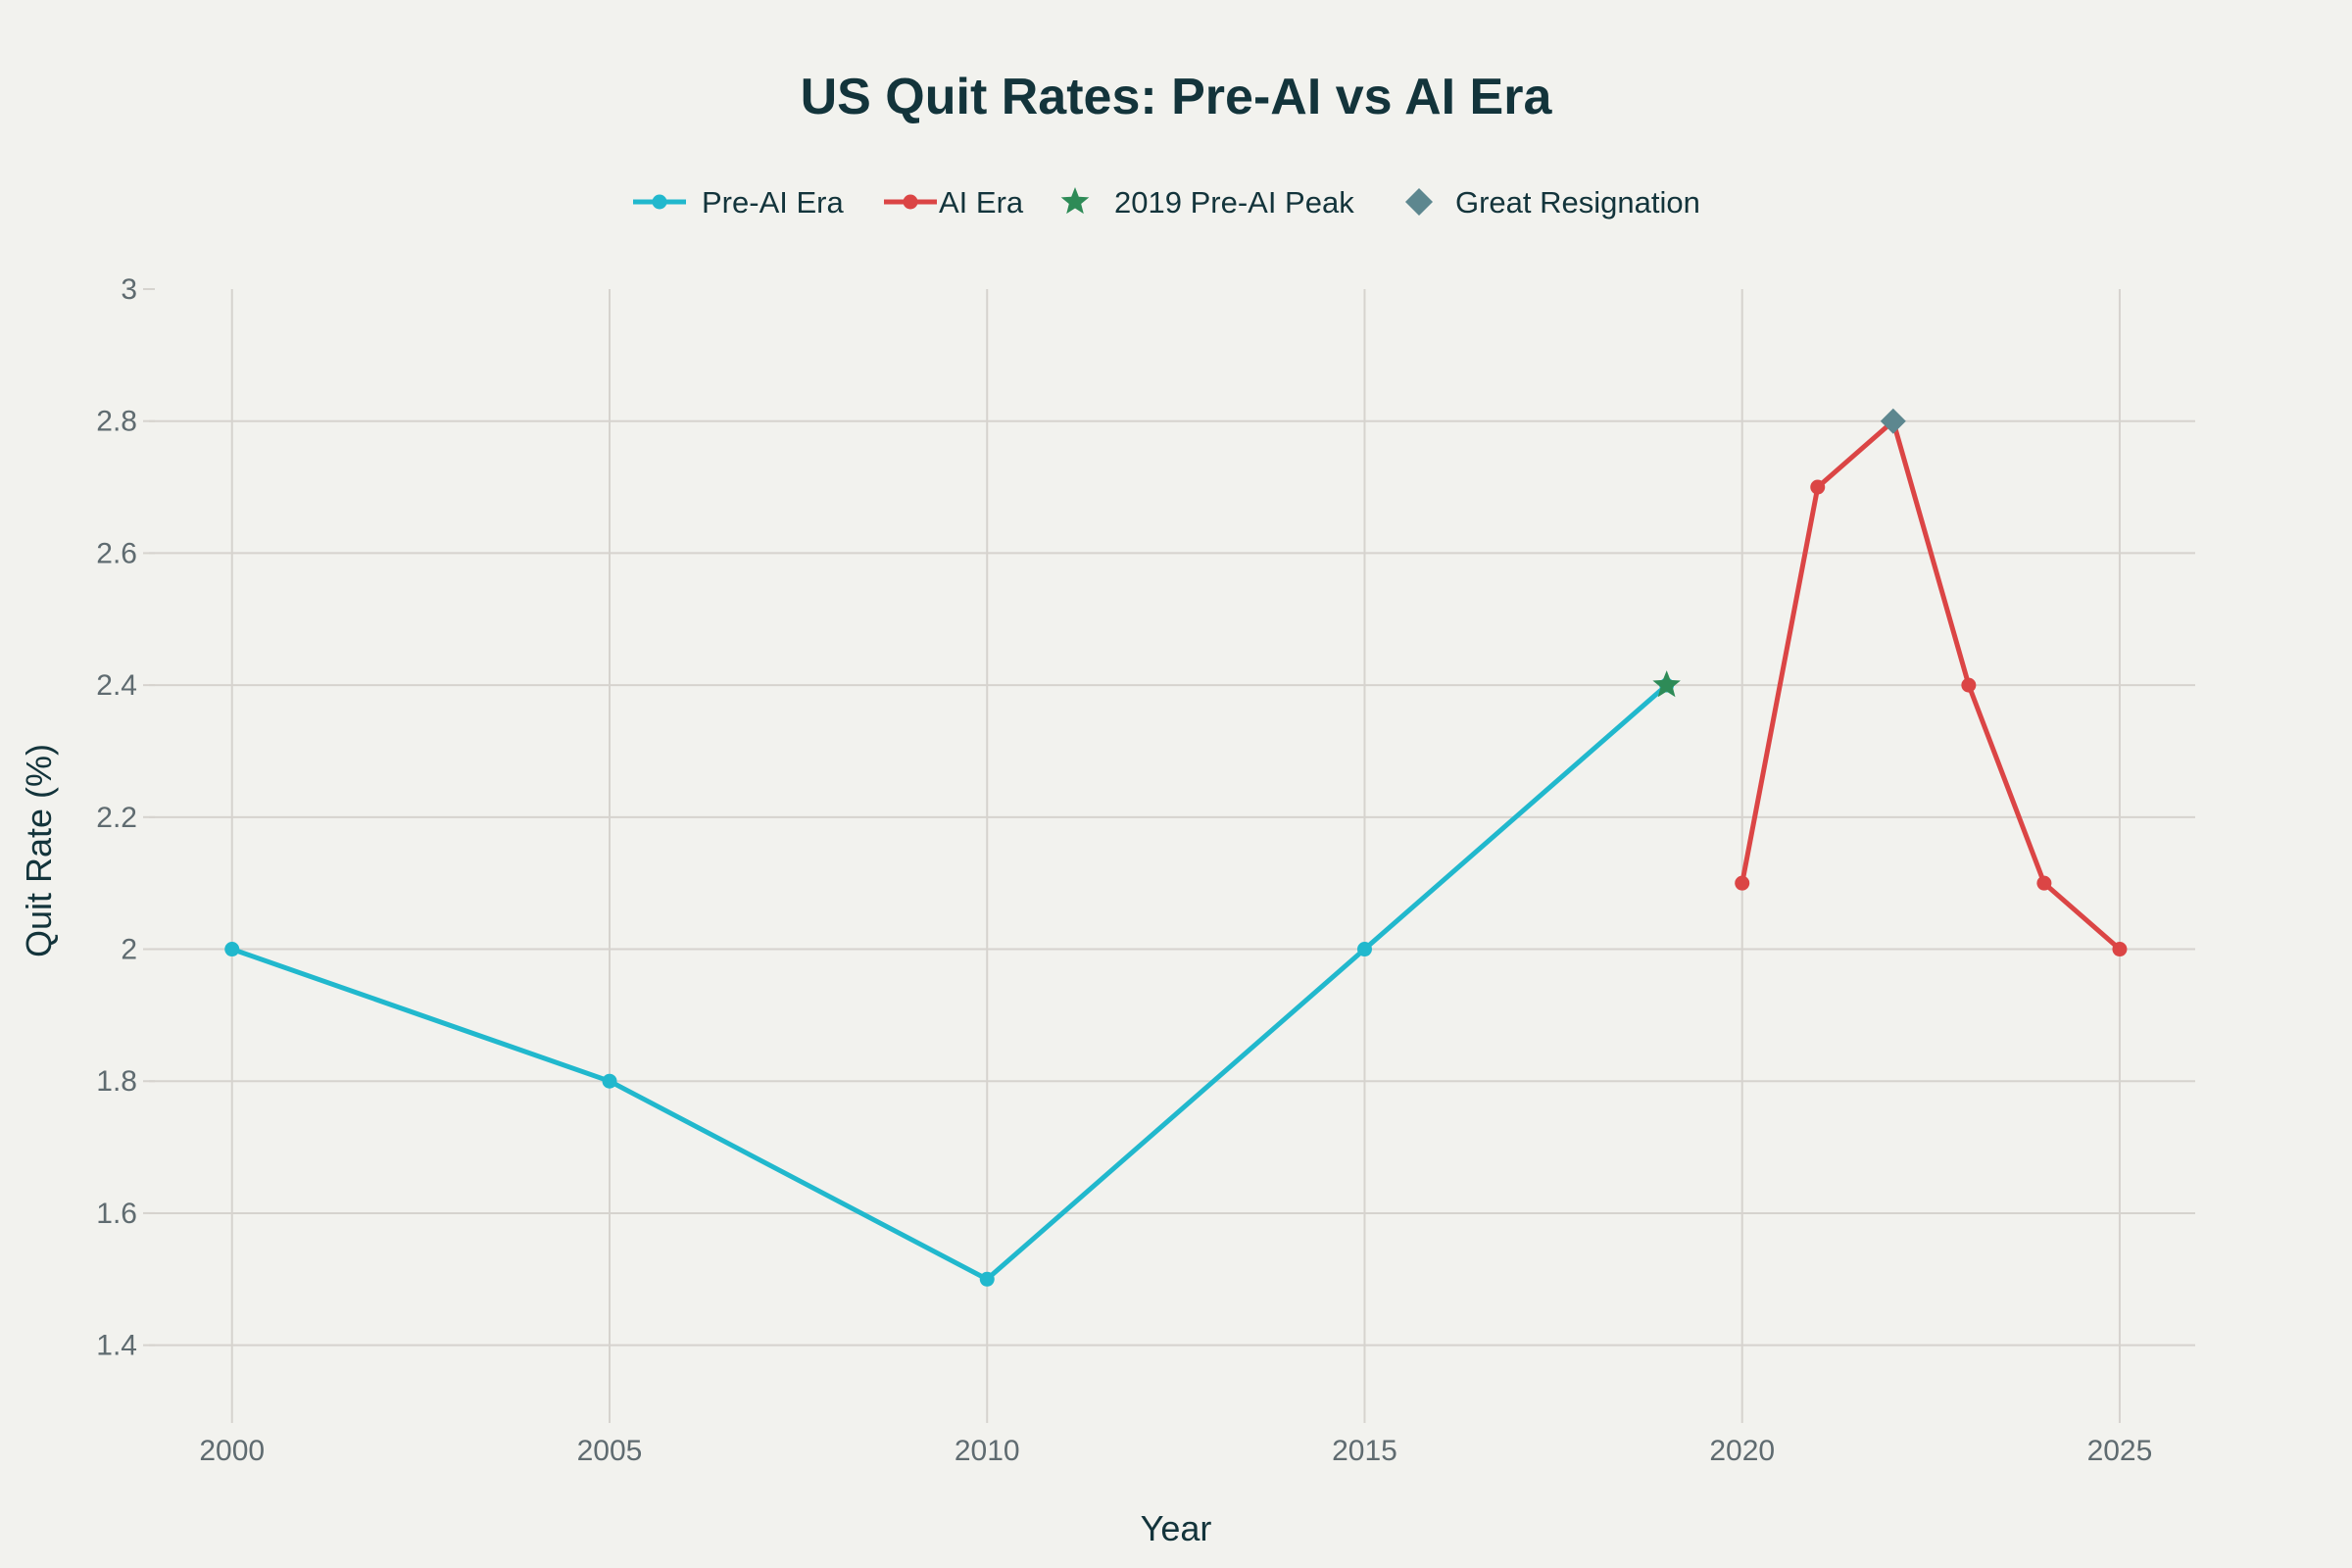  I want to click on x-tick-label: 2010, so click(988, 1451).